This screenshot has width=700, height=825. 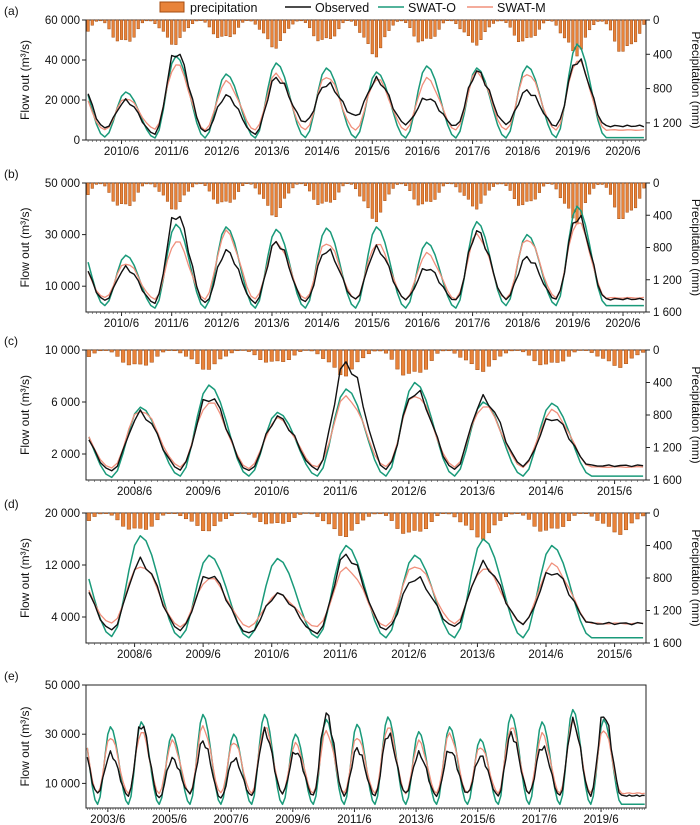 What do you see at coordinates (203, 655) in the screenshot?
I see `x-tick-label: 2009/6` at bounding box center [203, 655].